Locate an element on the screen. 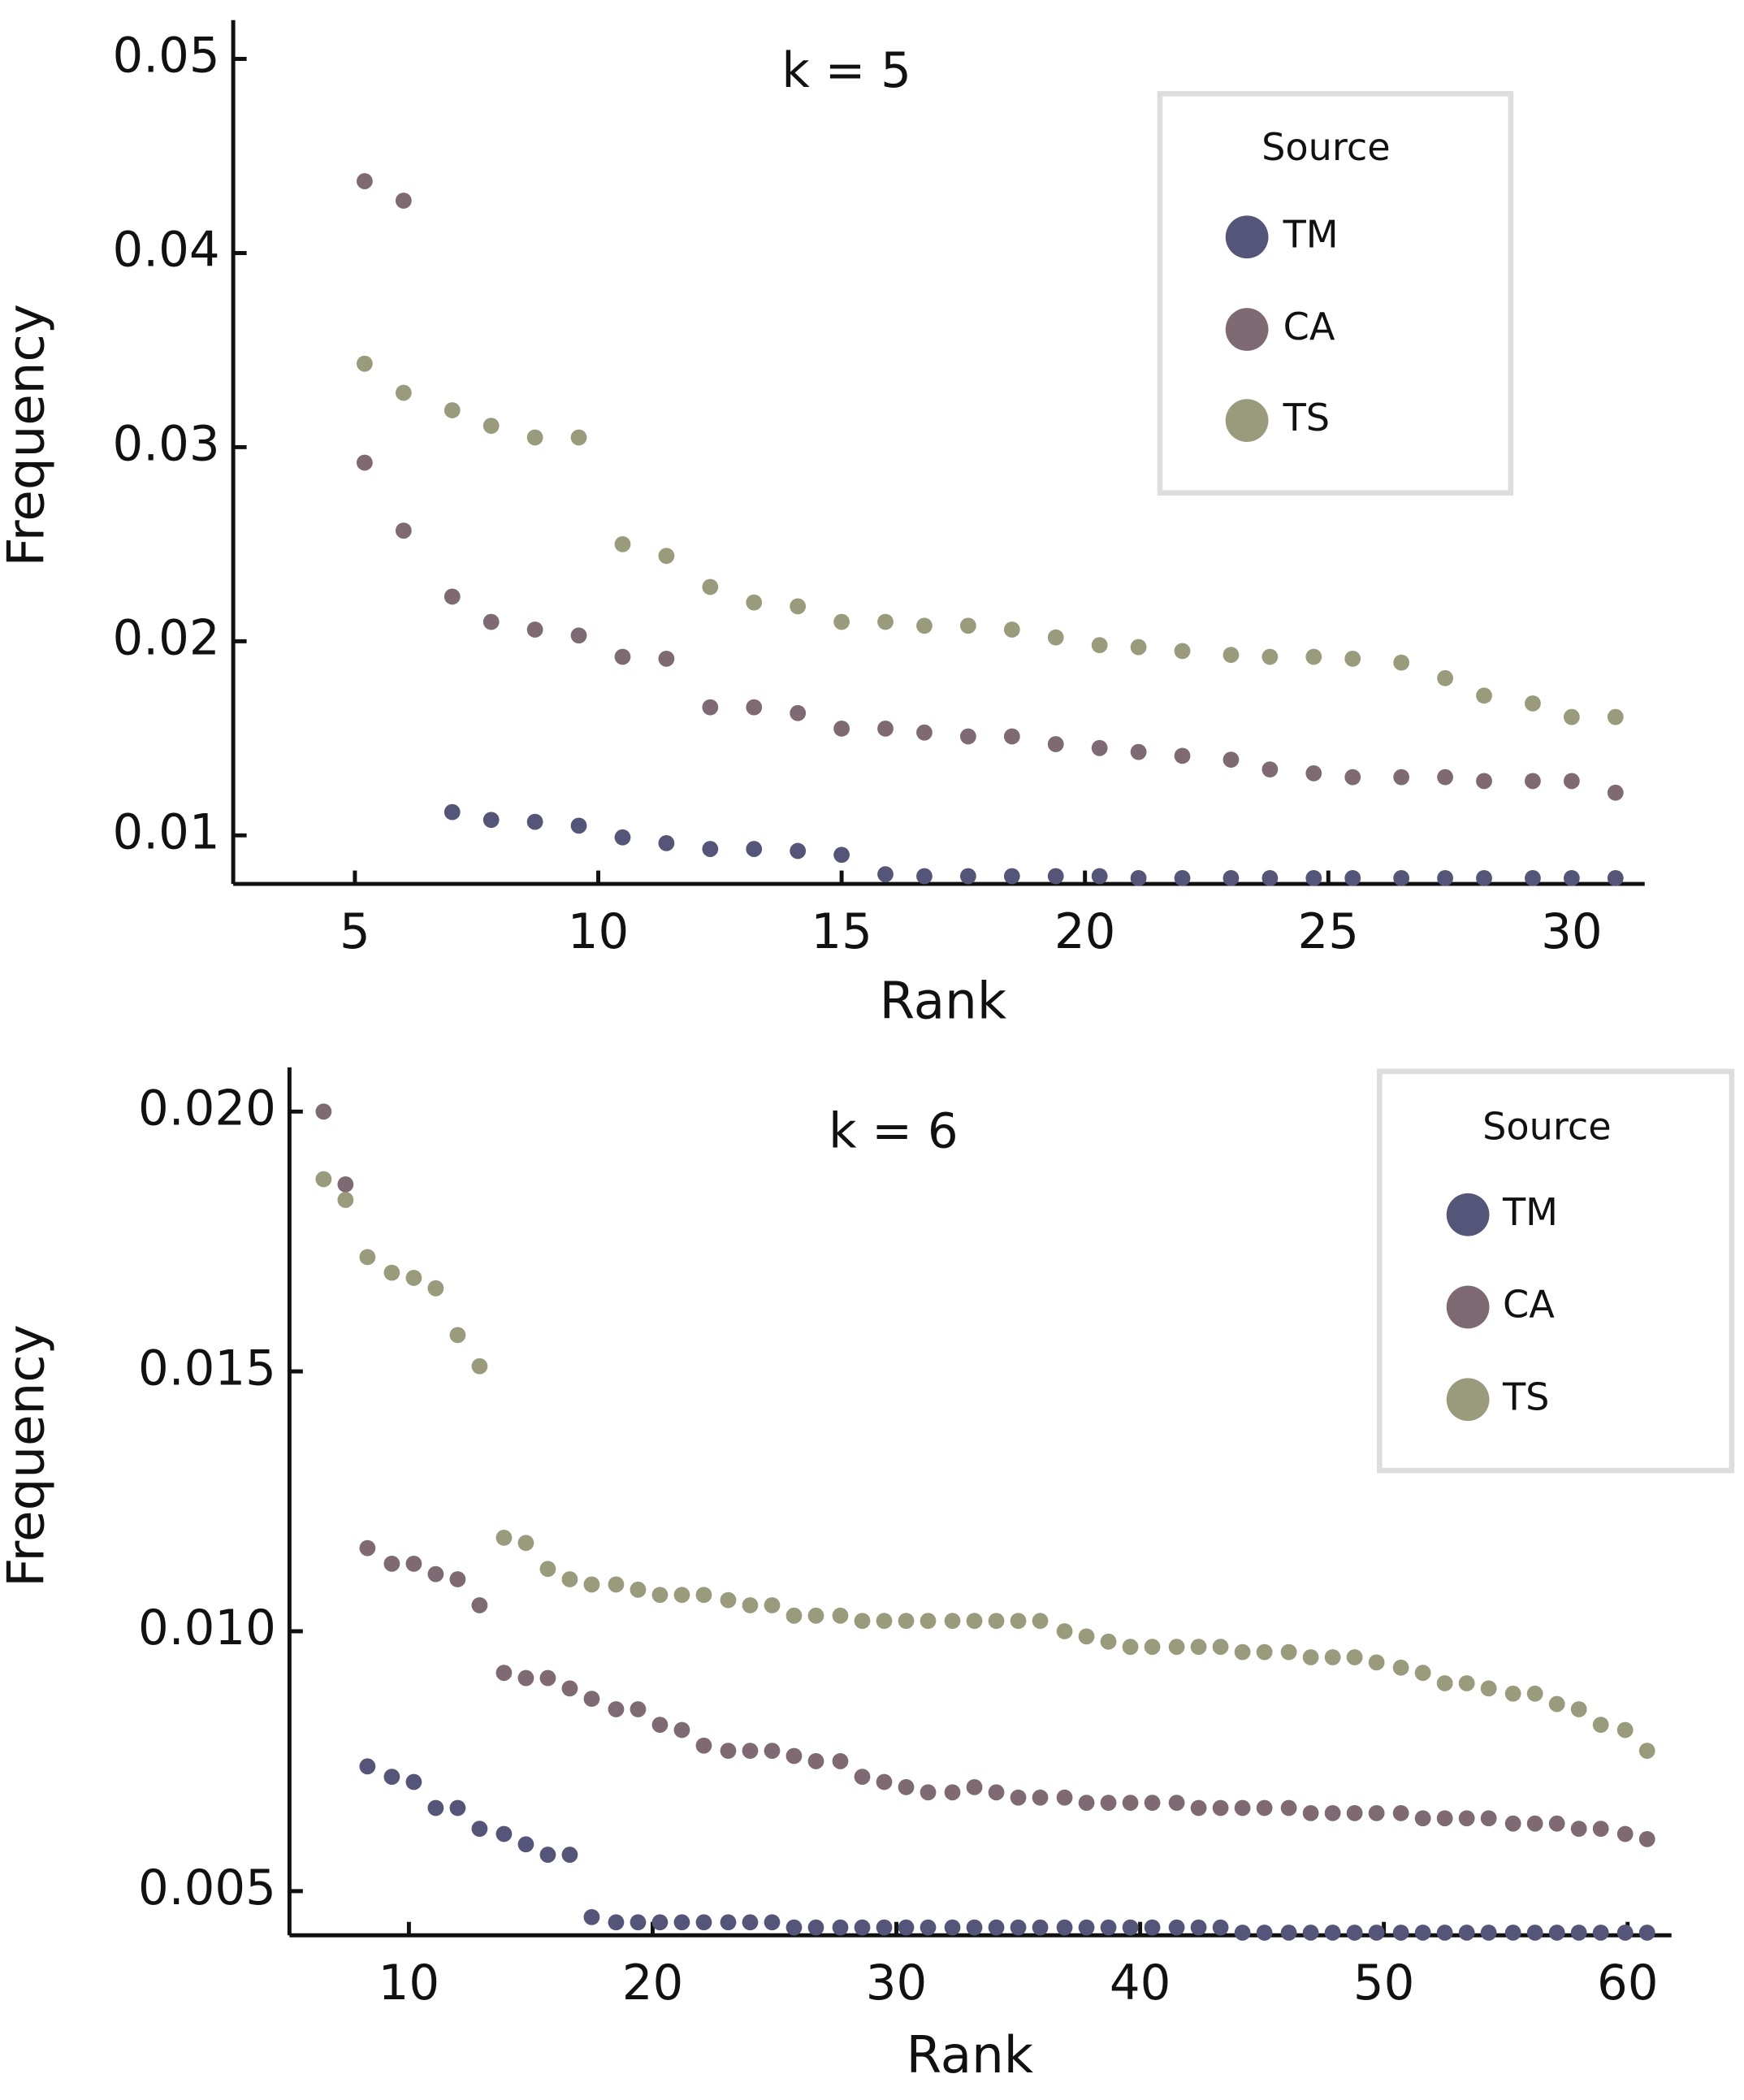  x-axis-label: Rank is located at coordinates (971, 2055).